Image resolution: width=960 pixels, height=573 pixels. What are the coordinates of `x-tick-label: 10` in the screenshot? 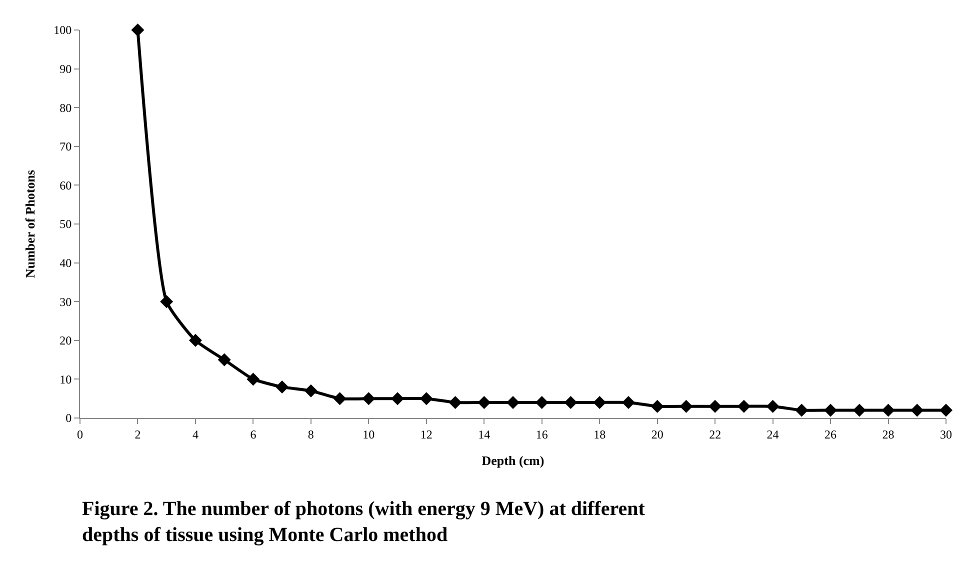 It's located at (368, 434).